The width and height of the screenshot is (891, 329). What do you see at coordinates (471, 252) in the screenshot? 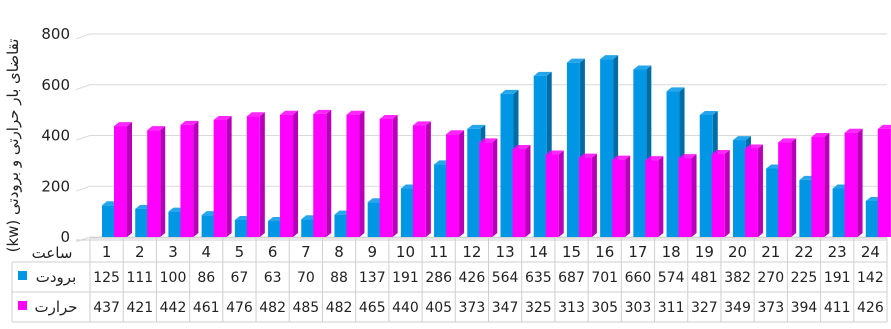
I see `category-label-12: 12` at bounding box center [471, 252].